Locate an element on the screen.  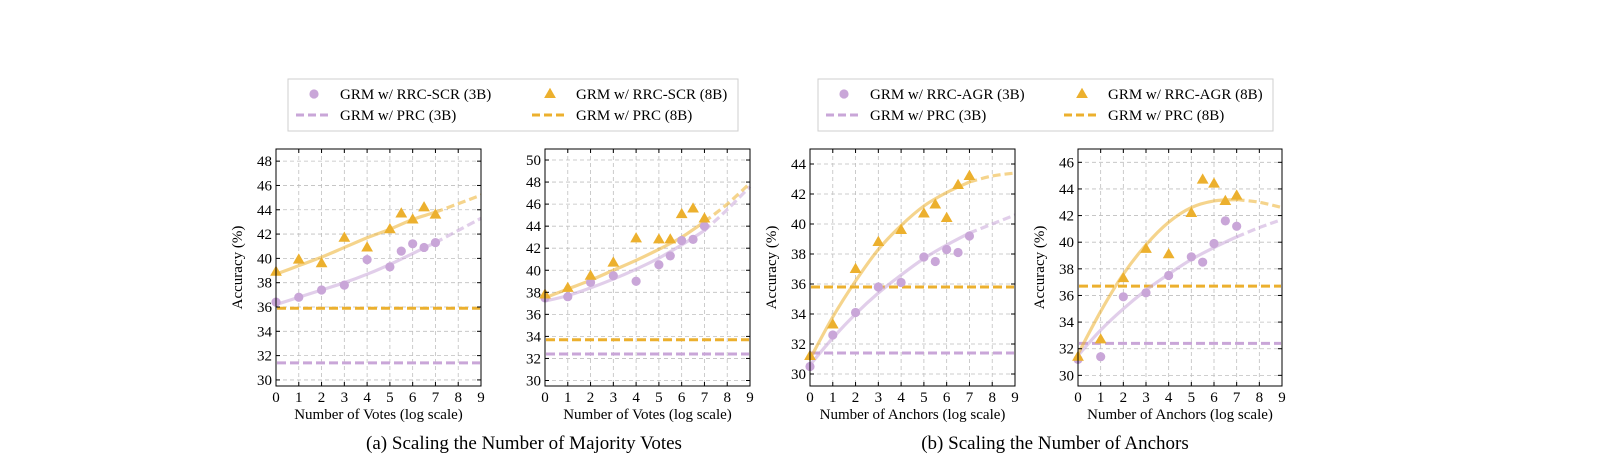
legend-item: GRM w/ PRC (8B) is located at coordinates (1144, 116).